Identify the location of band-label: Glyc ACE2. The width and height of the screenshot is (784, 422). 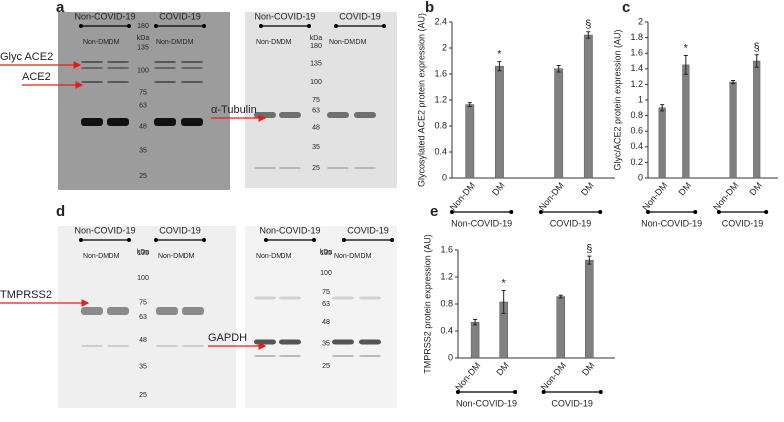
(26, 57).